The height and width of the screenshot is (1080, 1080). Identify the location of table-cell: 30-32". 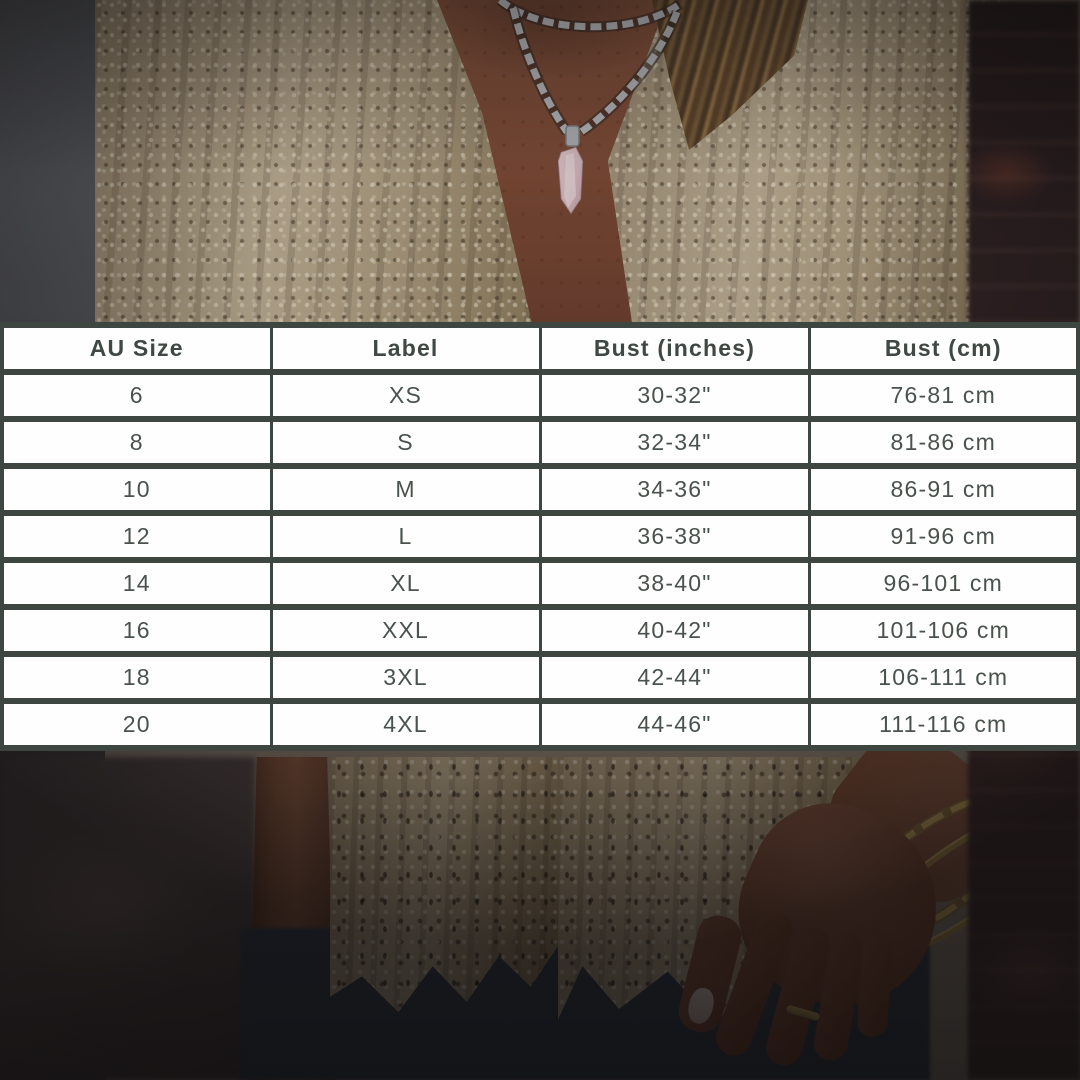
(674, 395).